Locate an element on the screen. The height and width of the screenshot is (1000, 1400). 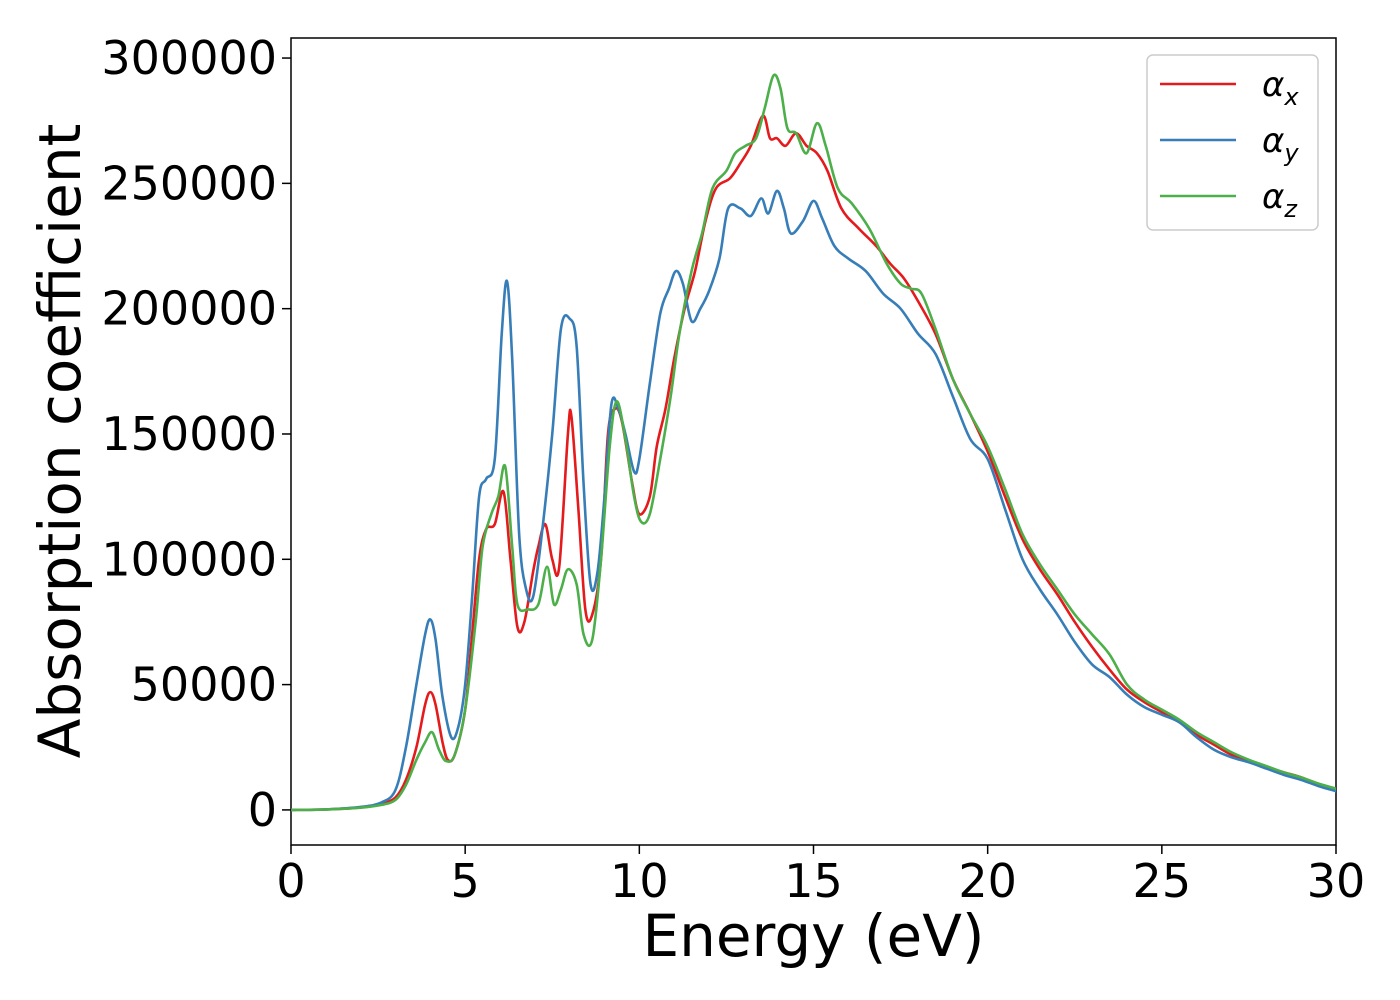
y-tick-label: 150000 is located at coordinates (189, 434).